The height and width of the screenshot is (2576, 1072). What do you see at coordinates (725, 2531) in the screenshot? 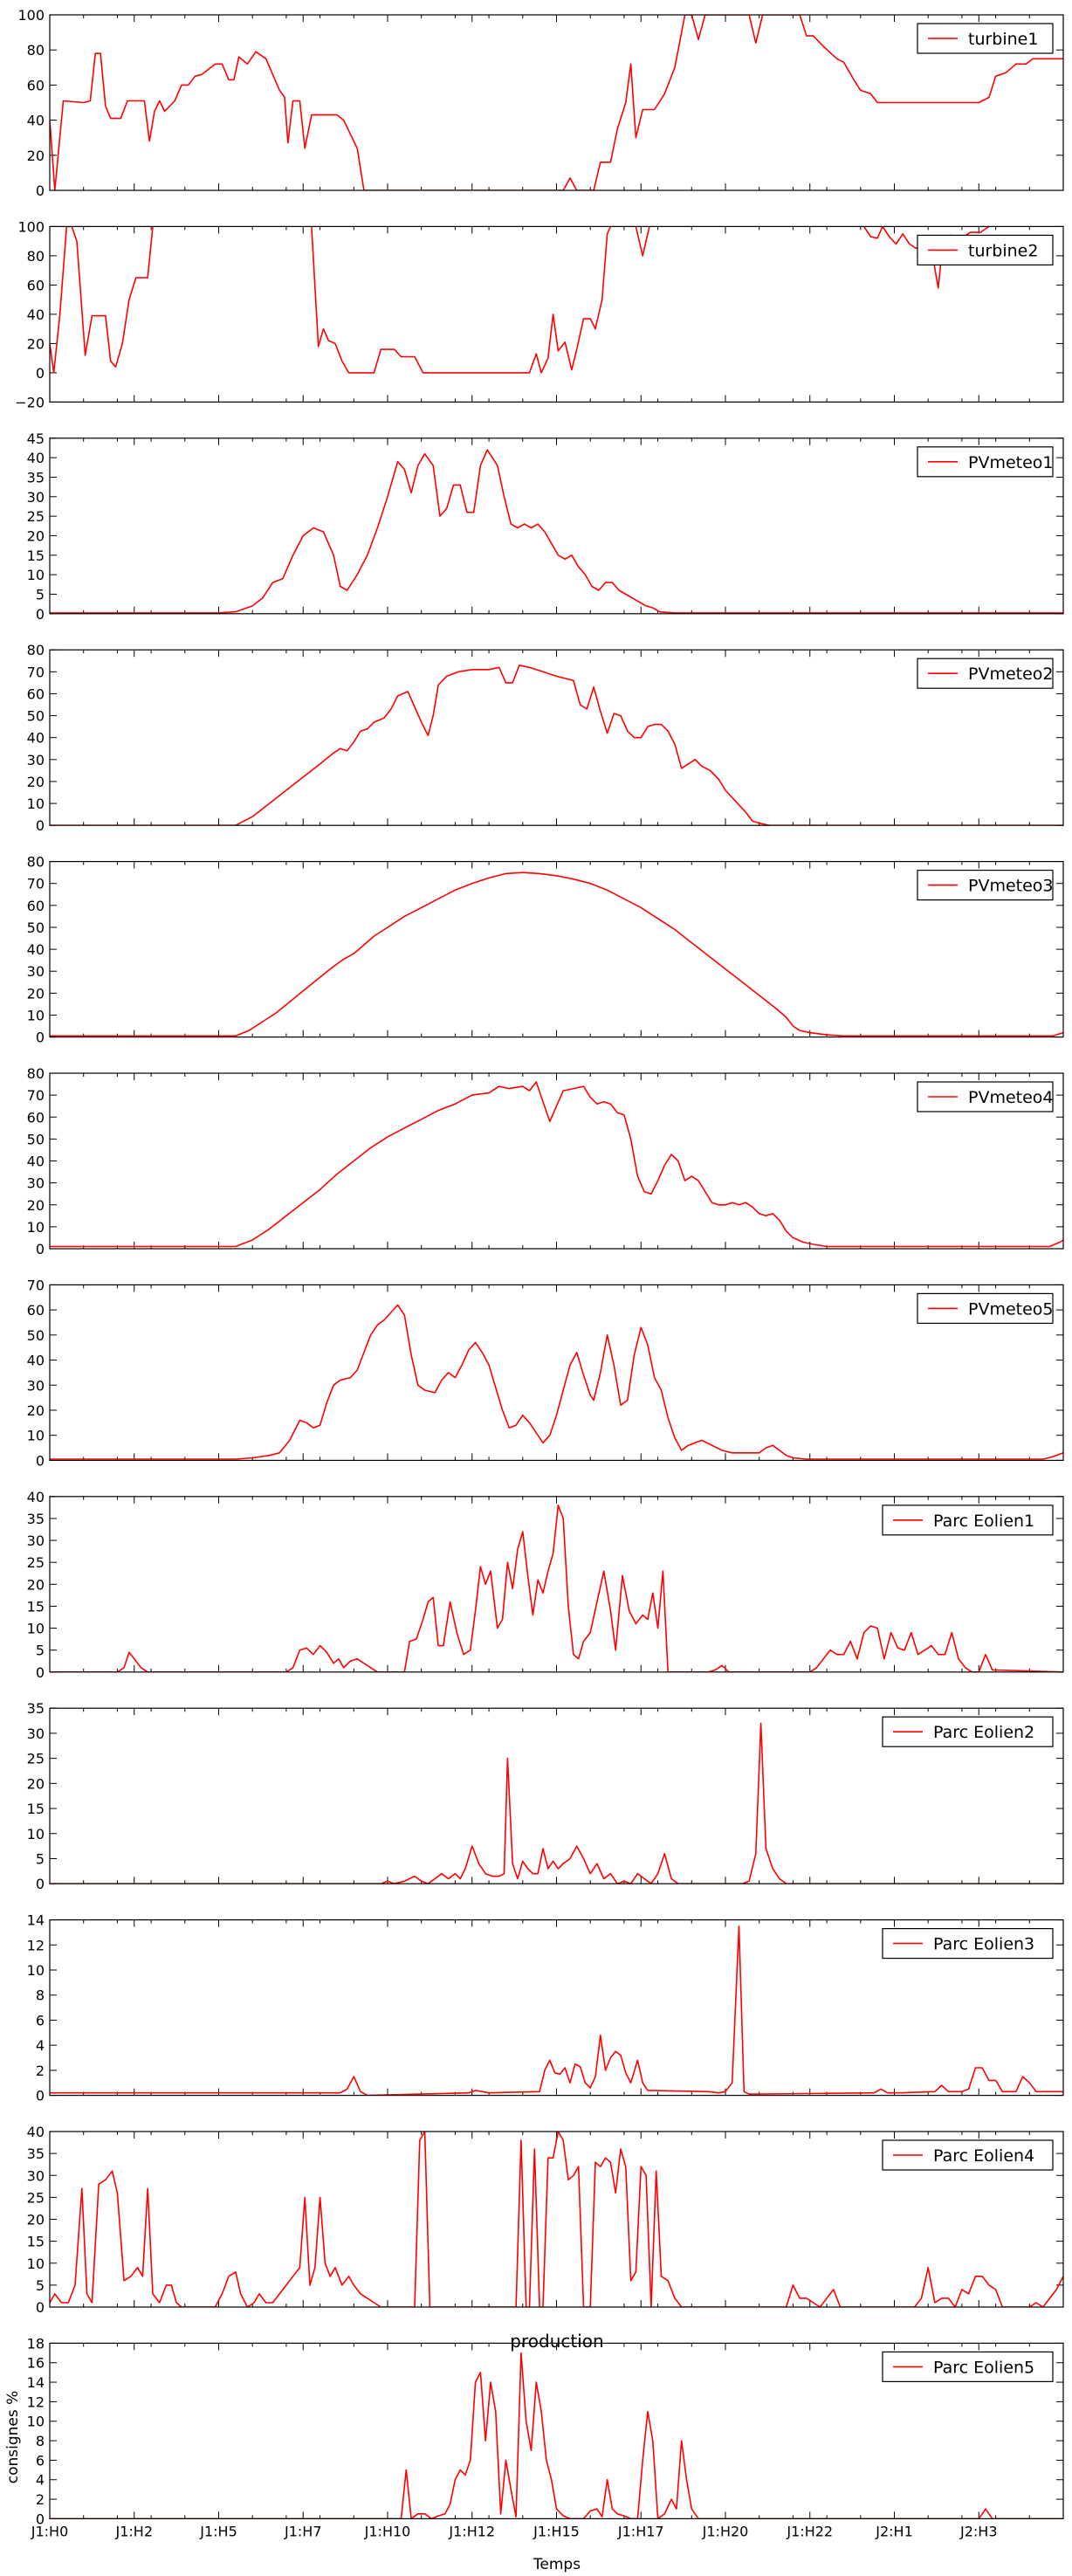
I see `x-tick-label: J1:H20` at bounding box center [725, 2531].